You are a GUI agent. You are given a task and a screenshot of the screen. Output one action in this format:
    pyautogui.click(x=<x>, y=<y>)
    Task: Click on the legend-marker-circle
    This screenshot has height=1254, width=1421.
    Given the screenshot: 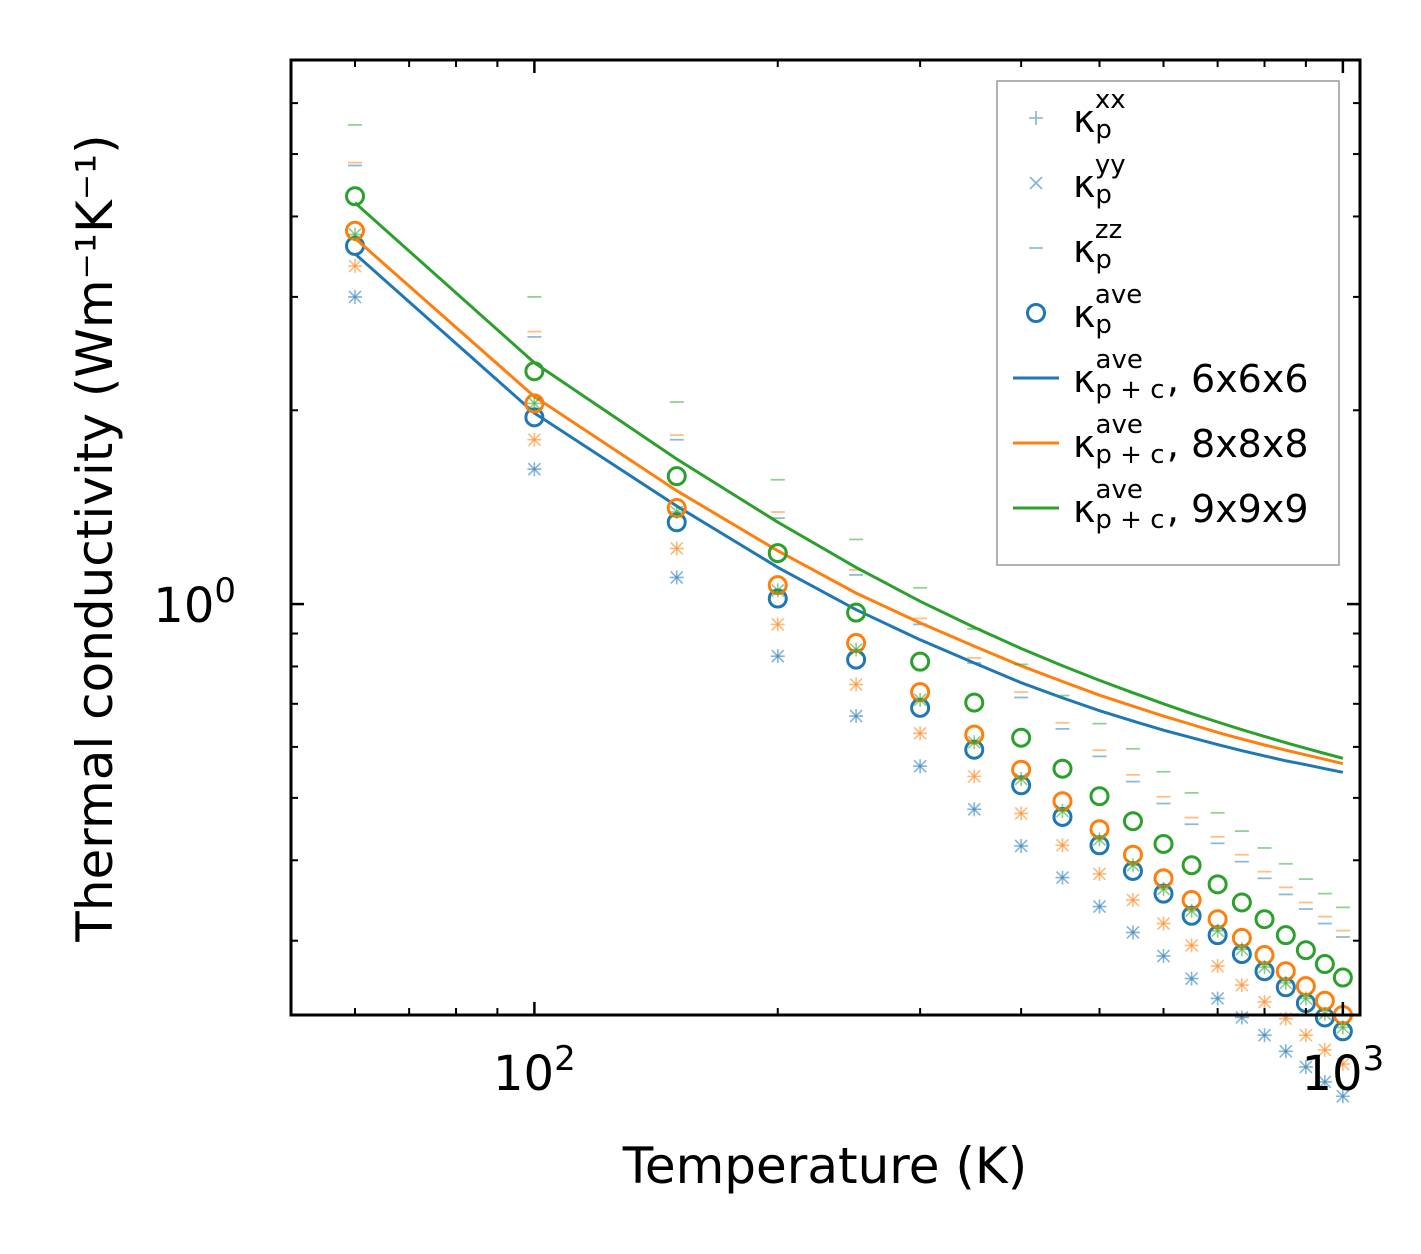 What is the action you would take?
    pyautogui.click(x=1036, y=313)
    